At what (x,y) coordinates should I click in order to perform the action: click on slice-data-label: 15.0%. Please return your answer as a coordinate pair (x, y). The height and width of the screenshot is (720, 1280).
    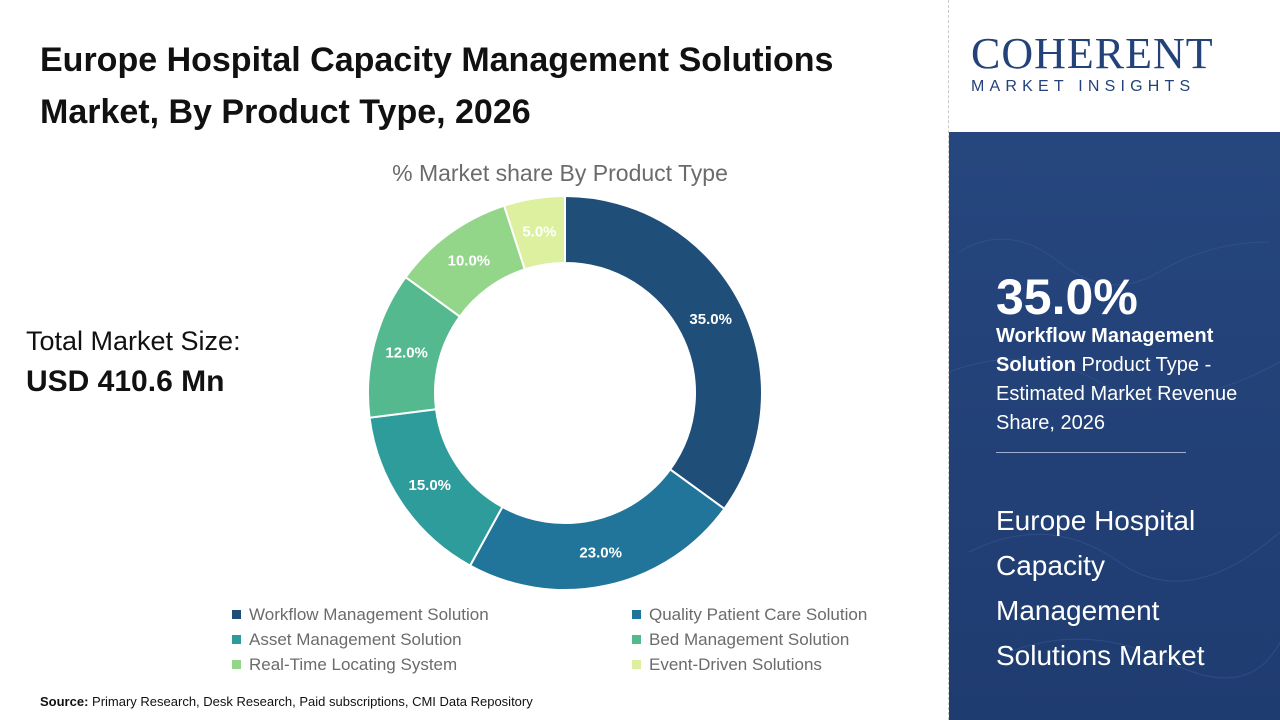
    Looking at the image, I should click on (429, 485).